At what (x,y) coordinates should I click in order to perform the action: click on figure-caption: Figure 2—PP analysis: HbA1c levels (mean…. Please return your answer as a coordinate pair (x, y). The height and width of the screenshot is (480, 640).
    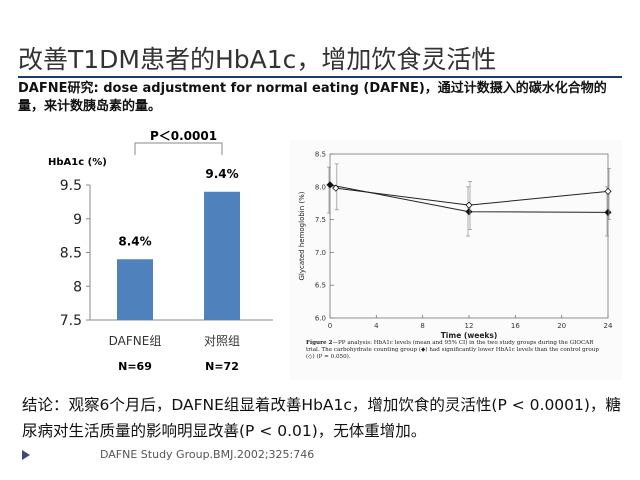
    Looking at the image, I should click on (456, 350).